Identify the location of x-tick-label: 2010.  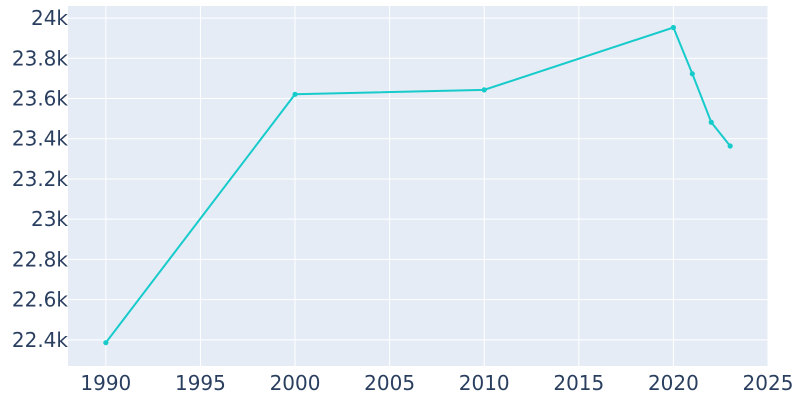
(484, 383).